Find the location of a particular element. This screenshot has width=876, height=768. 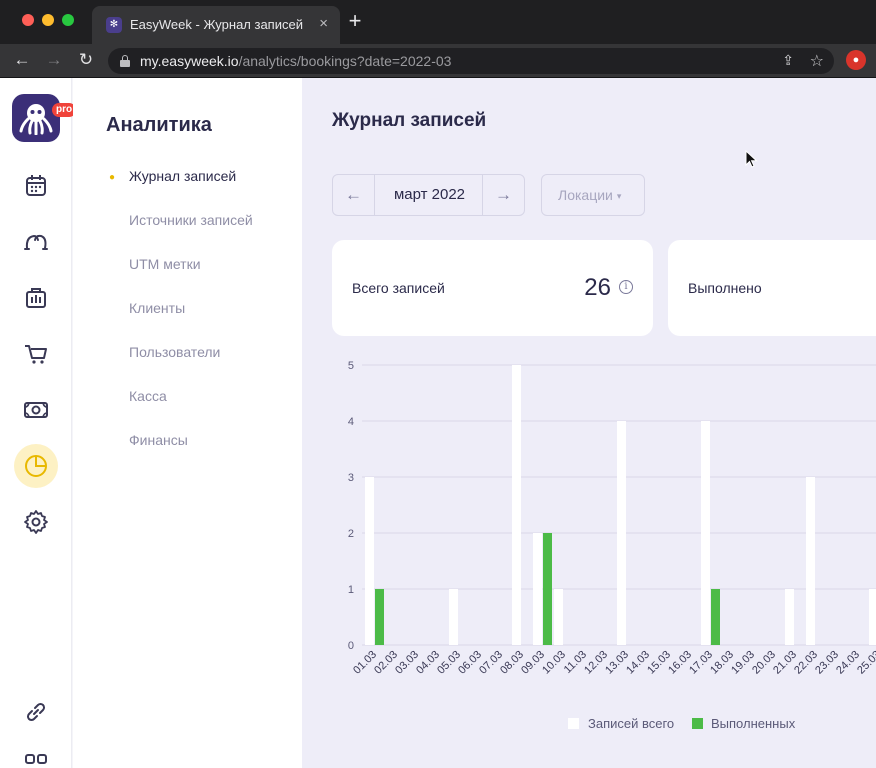

x-tick-label: 07.03 is located at coordinates (491, 663).